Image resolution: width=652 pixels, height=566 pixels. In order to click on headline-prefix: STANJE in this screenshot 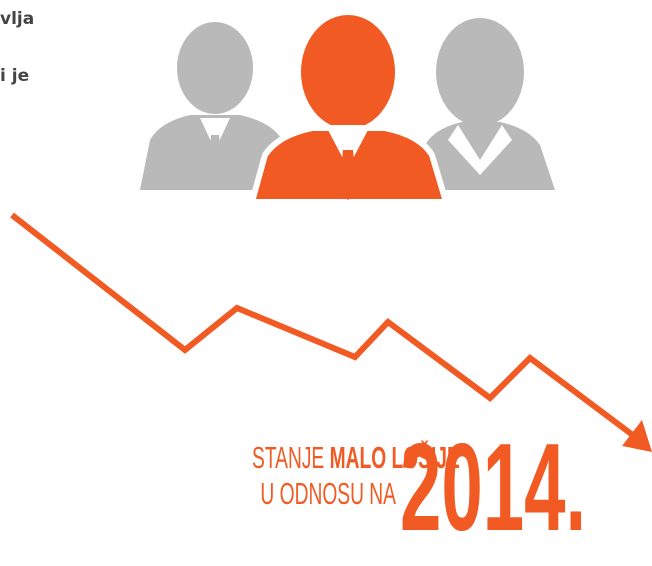, I will do `click(288, 459)`.